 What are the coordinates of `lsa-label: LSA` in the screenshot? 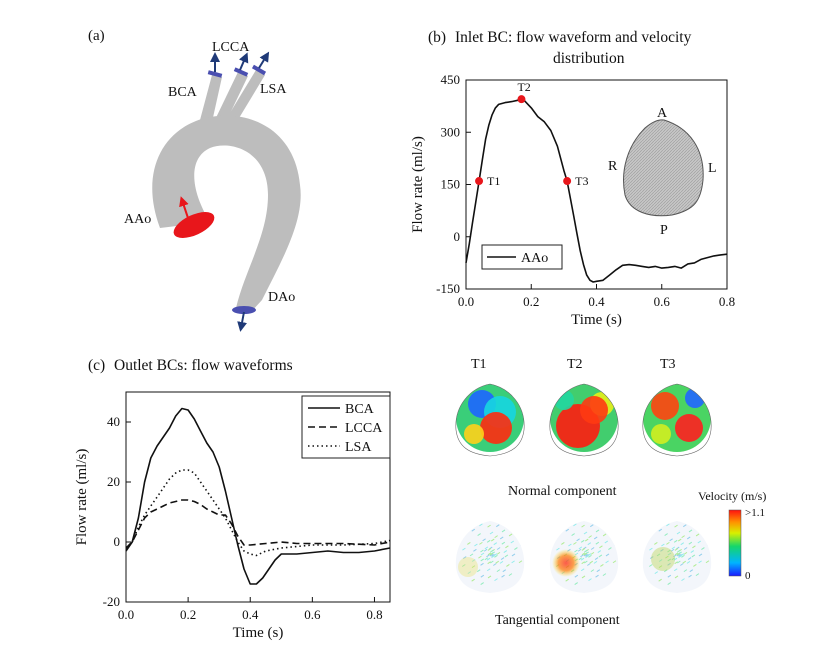 It's located at (273, 89).